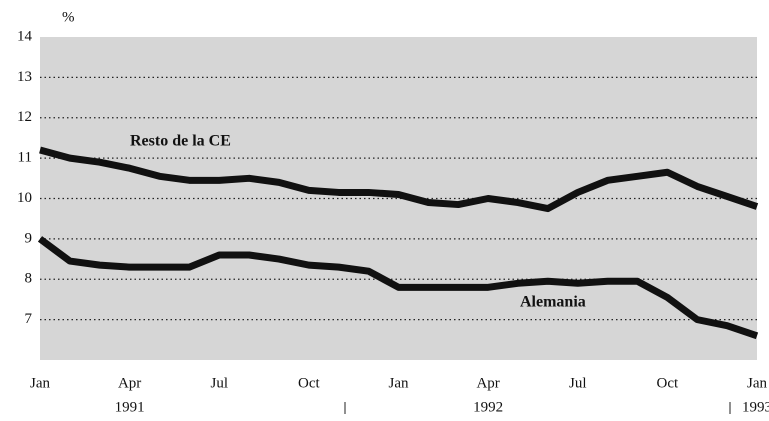 The width and height of the screenshot is (769, 421). Describe the element at coordinates (29, 319) in the screenshot. I see `y-tick-label: 7` at that location.